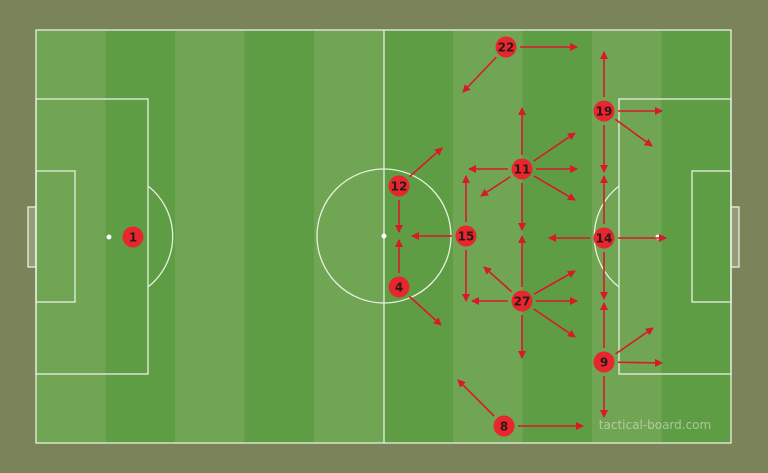  What do you see at coordinates (655, 425) in the screenshot?
I see `watermark: tactical-board.com` at bounding box center [655, 425].